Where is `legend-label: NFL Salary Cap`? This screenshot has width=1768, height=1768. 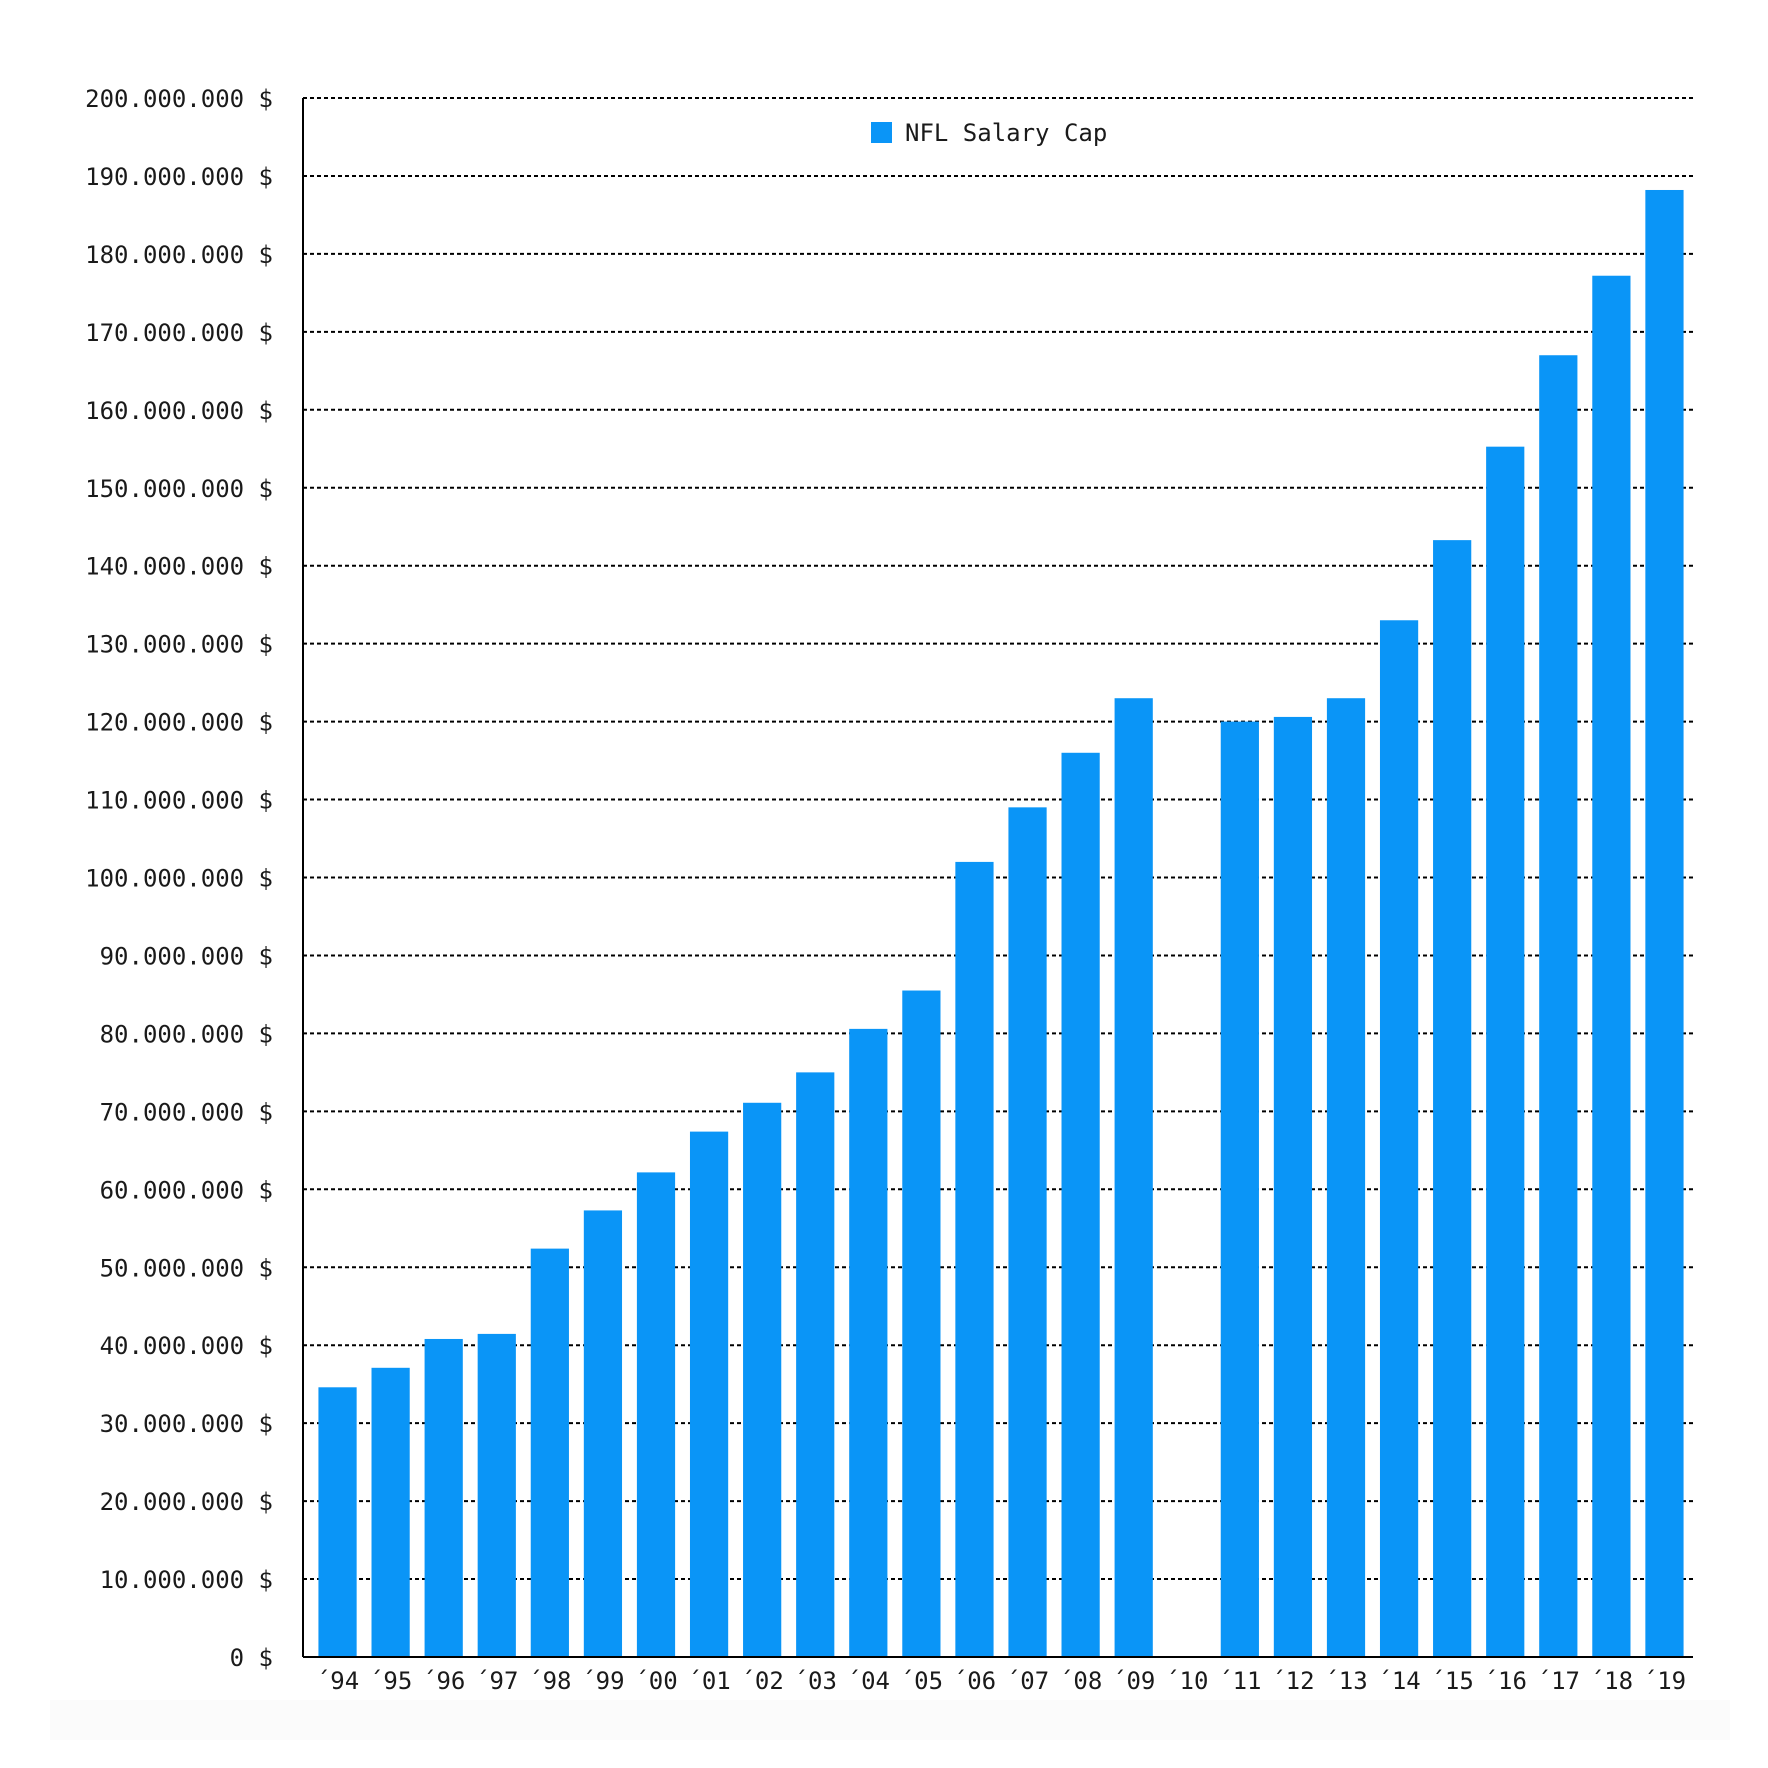 legend-label: NFL Salary Cap is located at coordinates (1006, 133).